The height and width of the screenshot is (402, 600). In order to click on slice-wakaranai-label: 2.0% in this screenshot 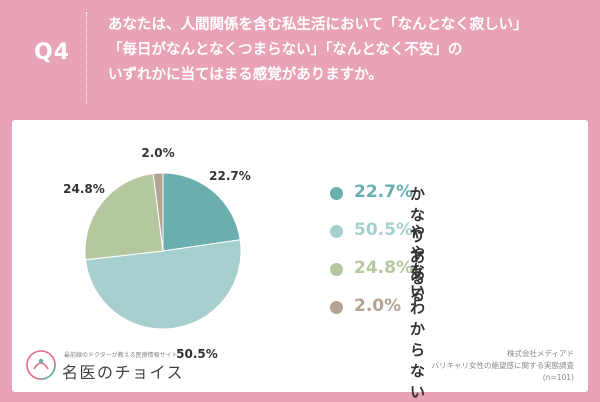, I will do `click(157, 153)`.